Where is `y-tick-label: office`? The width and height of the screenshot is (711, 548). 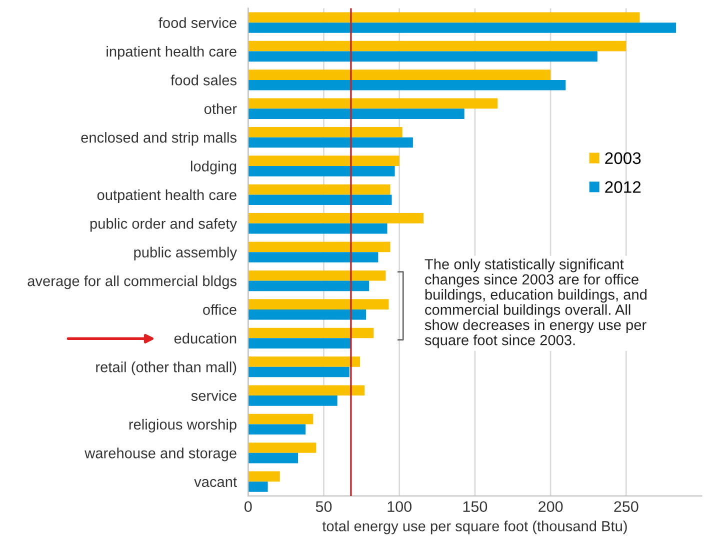
y-tick-label: office is located at coordinates (219, 309).